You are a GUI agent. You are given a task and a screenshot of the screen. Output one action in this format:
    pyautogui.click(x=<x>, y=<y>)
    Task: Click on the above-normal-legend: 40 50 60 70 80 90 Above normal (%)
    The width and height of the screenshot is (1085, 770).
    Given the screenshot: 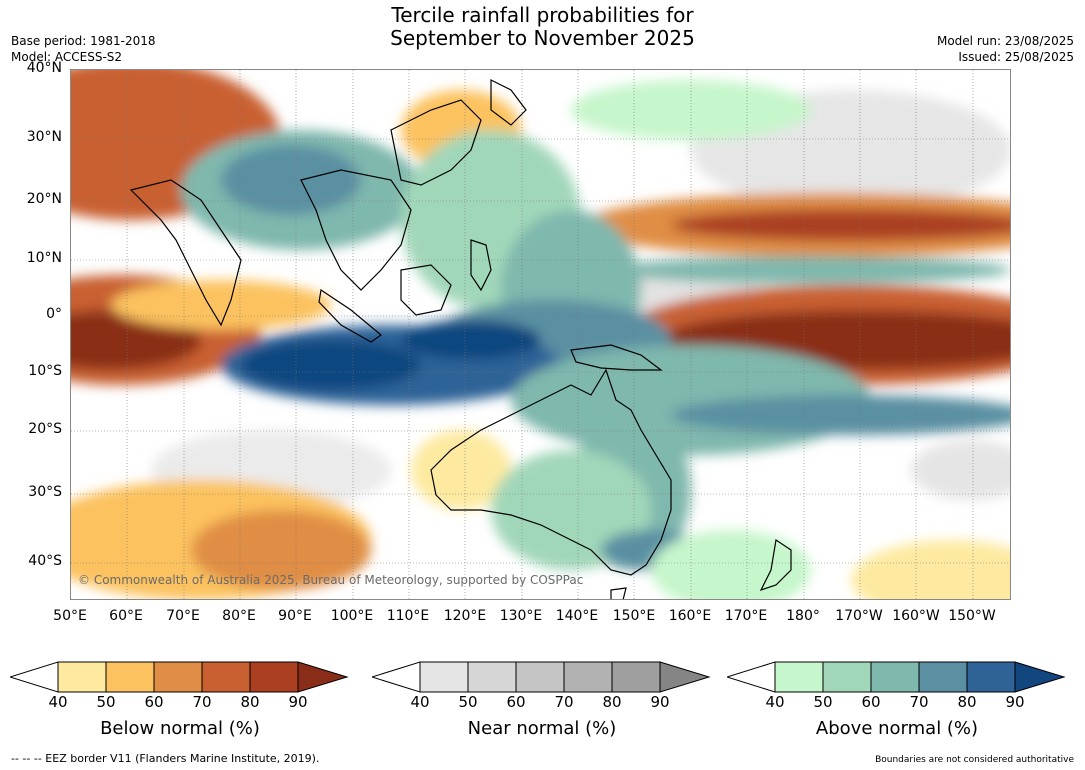 What is the action you would take?
    pyautogui.click(x=897, y=700)
    